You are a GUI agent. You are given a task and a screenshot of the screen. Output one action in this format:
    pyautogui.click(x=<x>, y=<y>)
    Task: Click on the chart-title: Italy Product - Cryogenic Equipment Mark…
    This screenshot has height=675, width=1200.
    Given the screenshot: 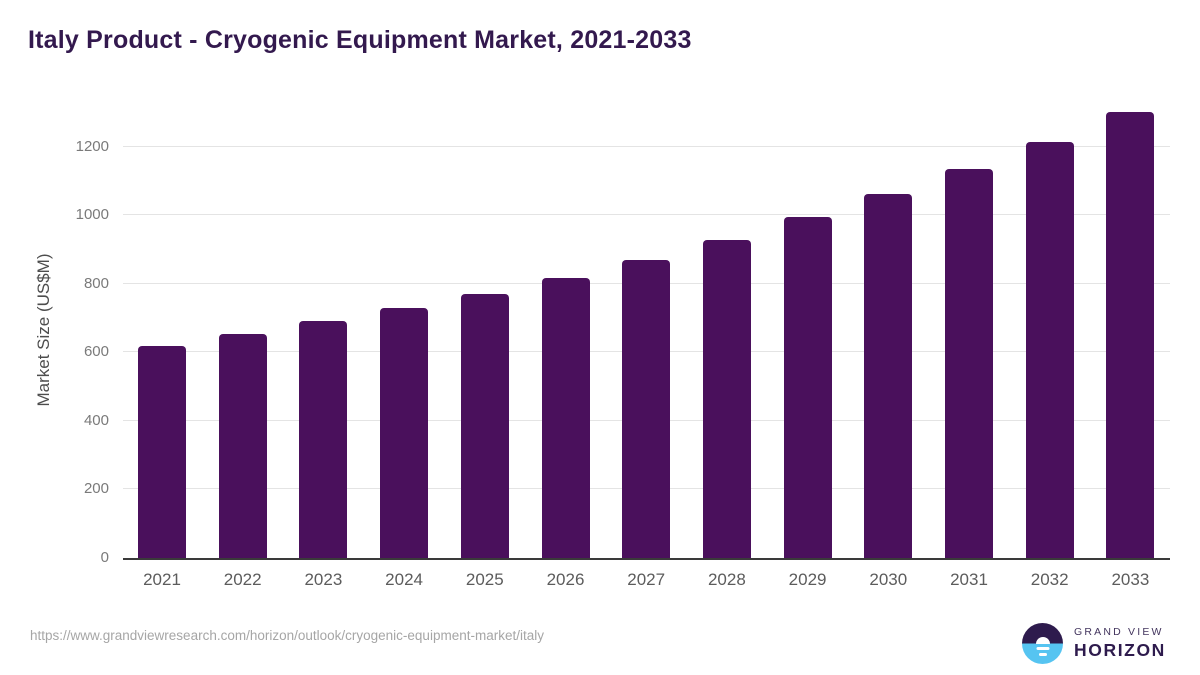 What is the action you would take?
    pyautogui.click(x=360, y=40)
    